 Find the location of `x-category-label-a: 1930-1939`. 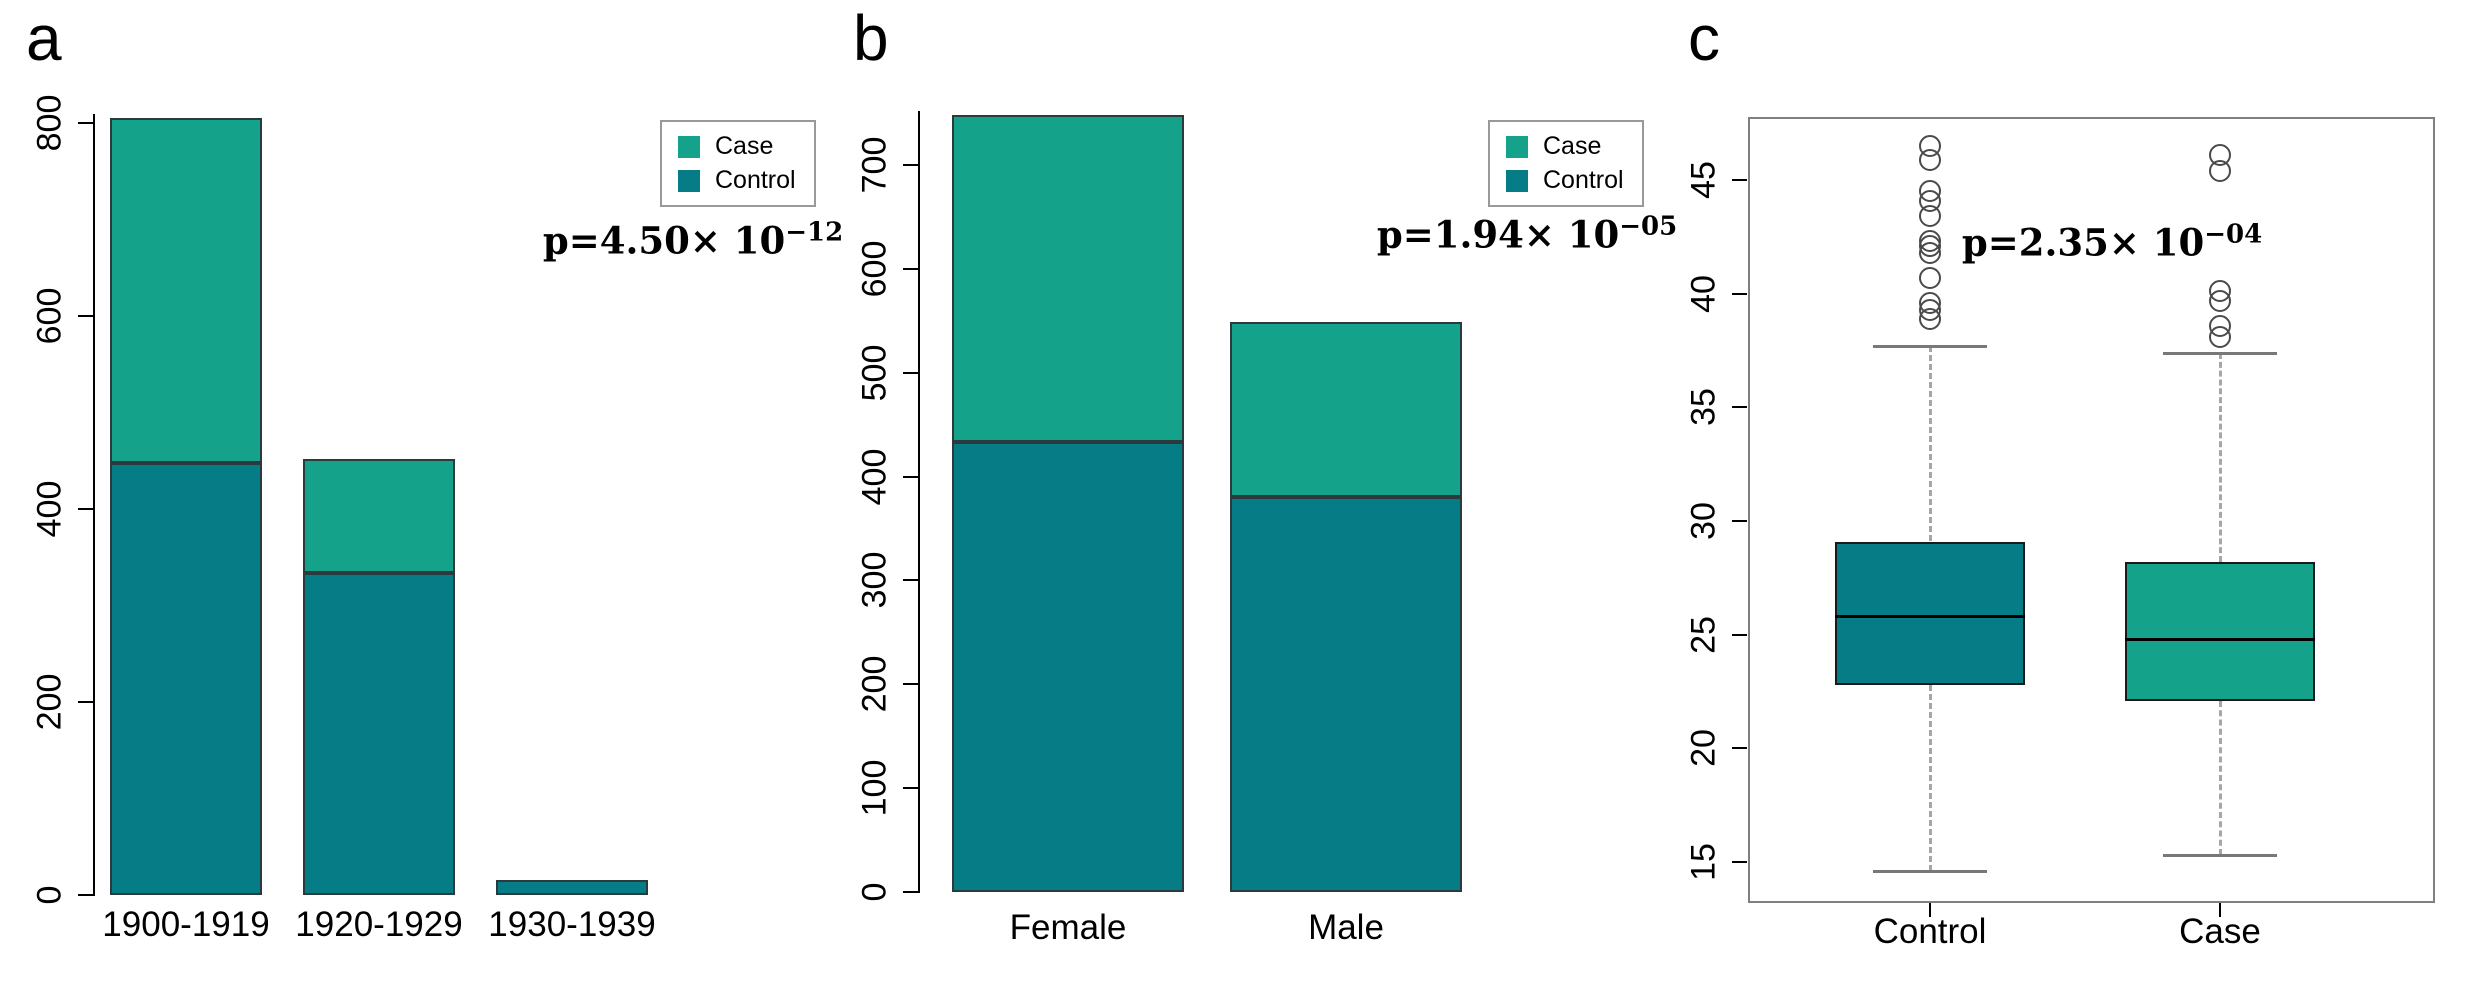

x-category-label-a: 1930-1939 is located at coordinates (572, 924).